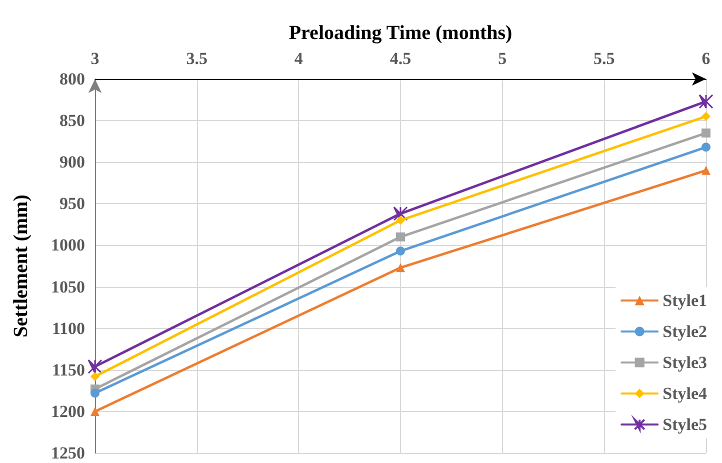 This screenshot has width=722, height=463. Describe the element at coordinates (400, 33) in the screenshot. I see `x-axis-title: Preloading Time (months)` at that location.